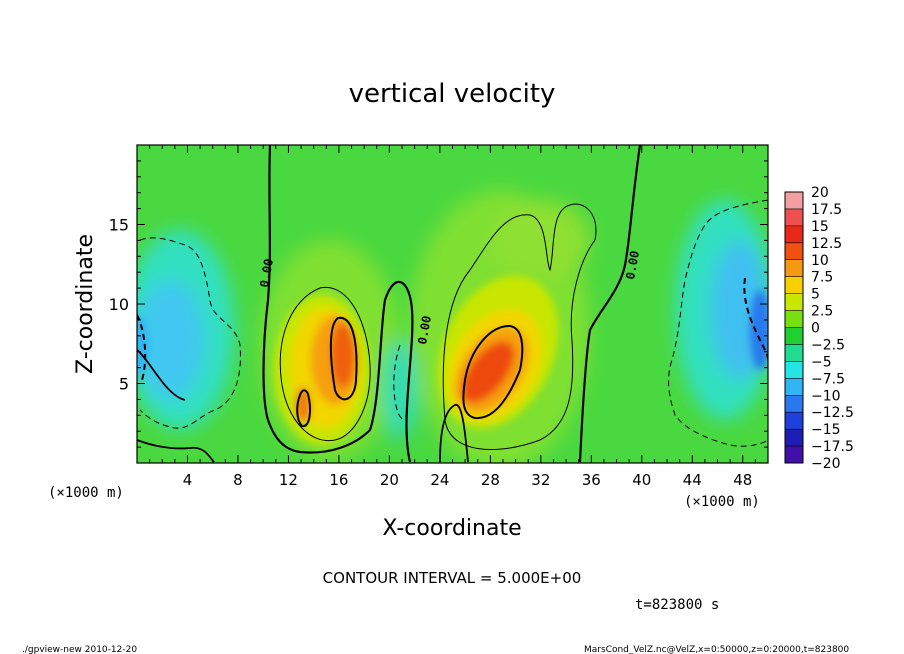 The width and height of the screenshot is (904, 654). I want to click on y-tick-label: 15, so click(119, 225).